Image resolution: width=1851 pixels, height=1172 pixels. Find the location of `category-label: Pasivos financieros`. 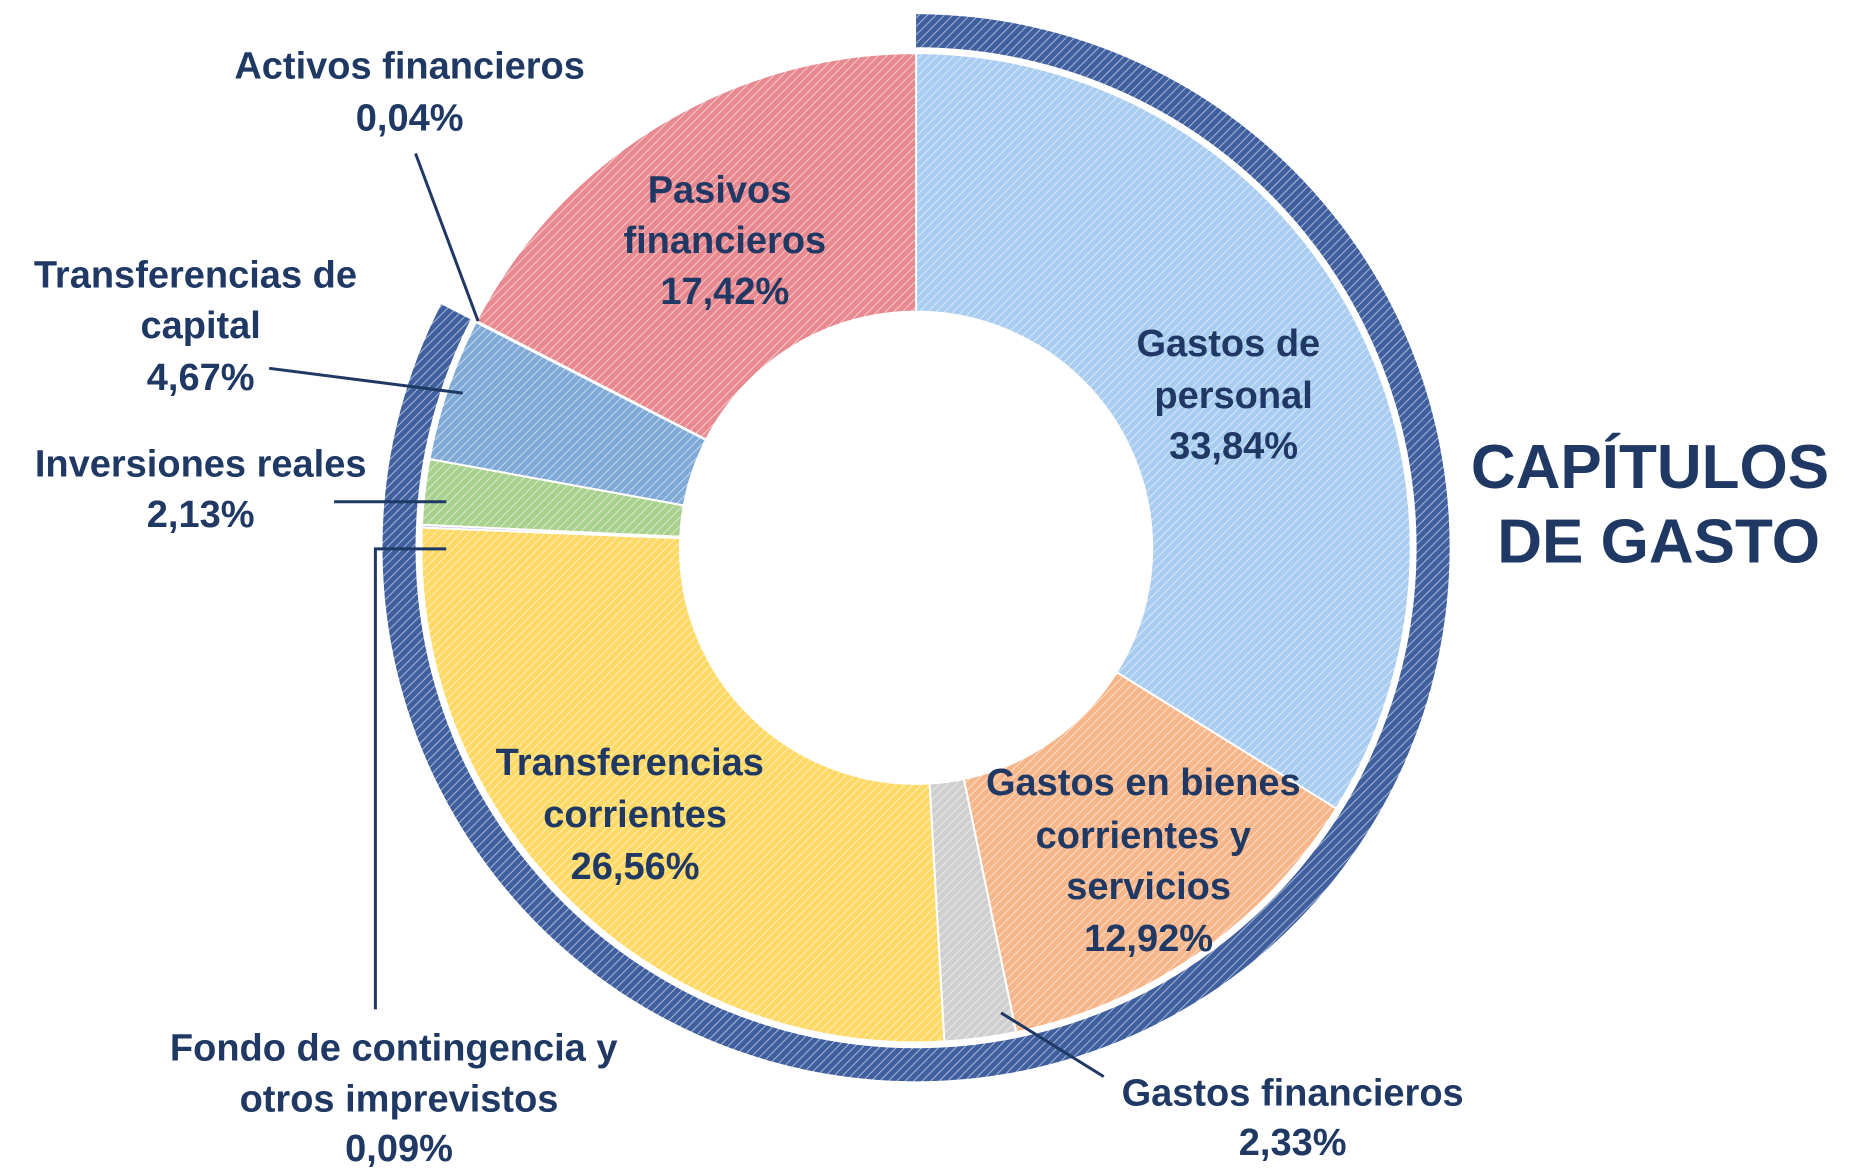

category-label: Pasivos financieros is located at coordinates (724, 215).